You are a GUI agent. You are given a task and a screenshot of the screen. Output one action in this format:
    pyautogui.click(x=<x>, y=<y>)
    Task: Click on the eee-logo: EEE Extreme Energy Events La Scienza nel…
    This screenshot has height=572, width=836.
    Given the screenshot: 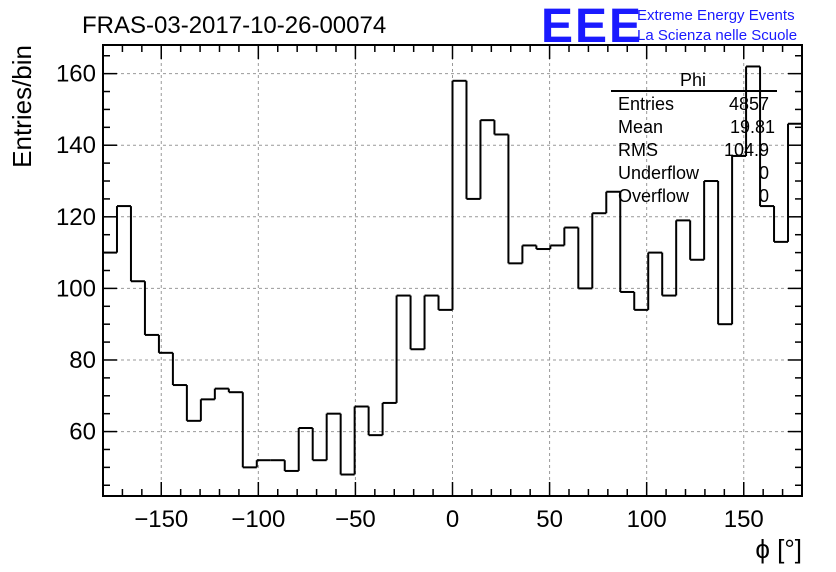 What is the action you would take?
    pyautogui.click(x=669, y=26)
    